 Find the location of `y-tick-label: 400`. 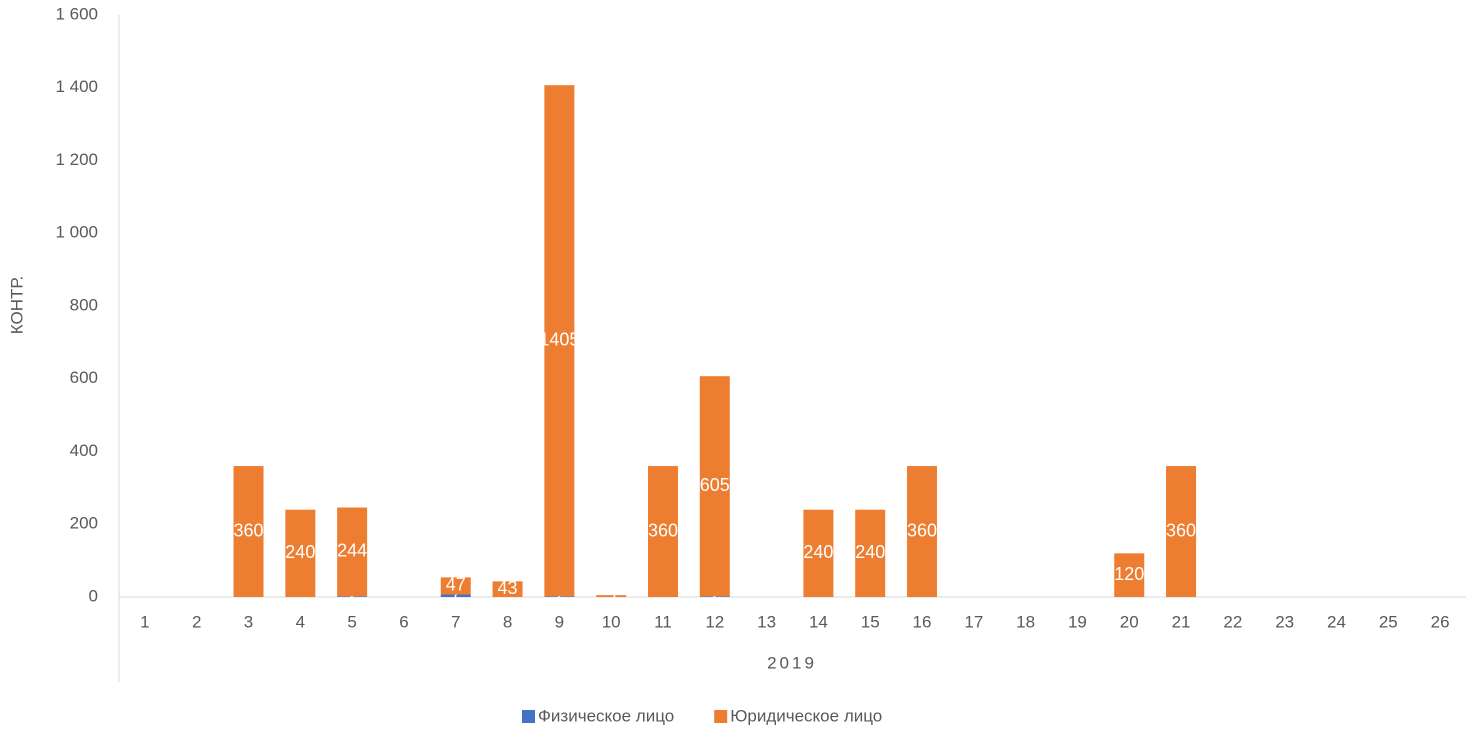

y-tick-label: 400 is located at coordinates (84, 450).